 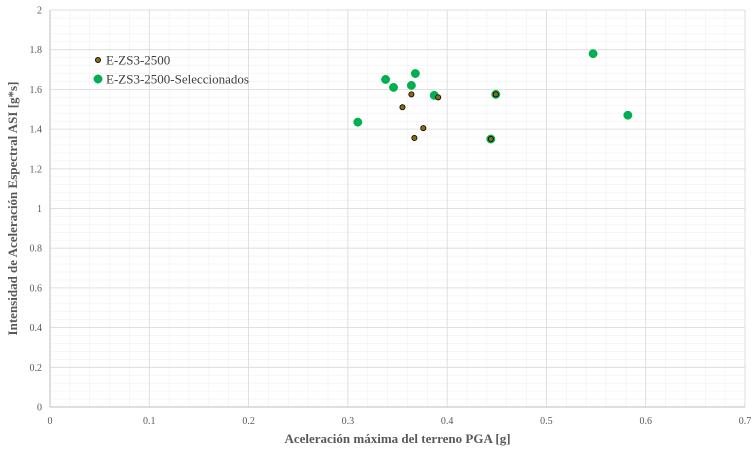 What do you see at coordinates (348, 421) in the screenshot?
I see `x-tick-label: 0.3` at bounding box center [348, 421].